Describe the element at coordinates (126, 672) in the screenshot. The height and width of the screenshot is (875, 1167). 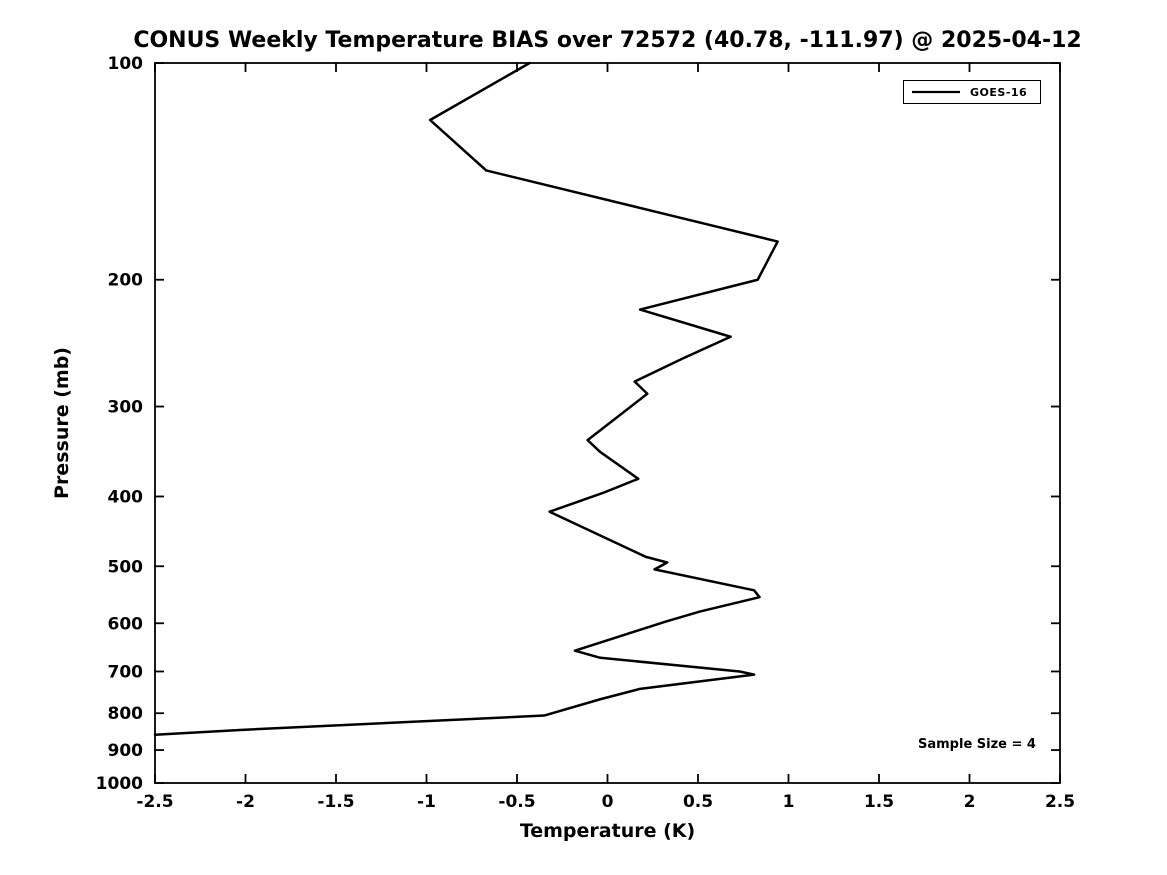
I see `y-tick-label: 700` at that location.